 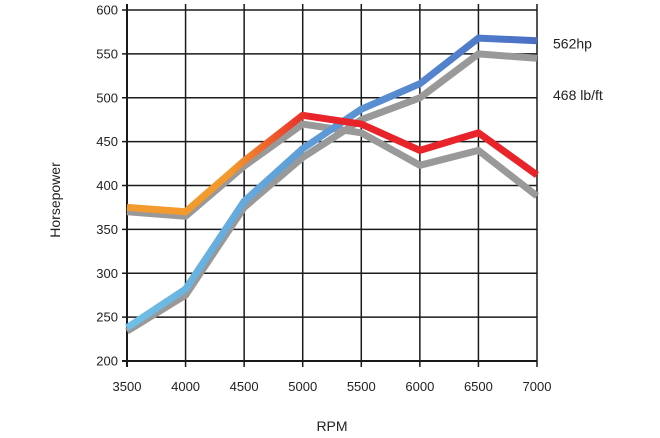 What do you see at coordinates (419, 386) in the screenshot?
I see `x-tick-label: 6000` at bounding box center [419, 386].